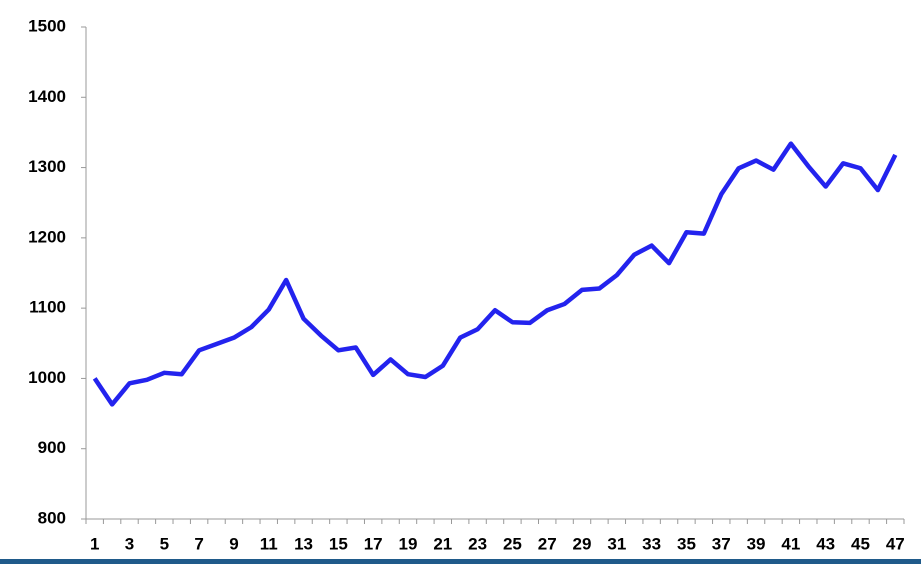  What do you see at coordinates (721, 543) in the screenshot?
I see `x-tick-label: 37` at bounding box center [721, 543].